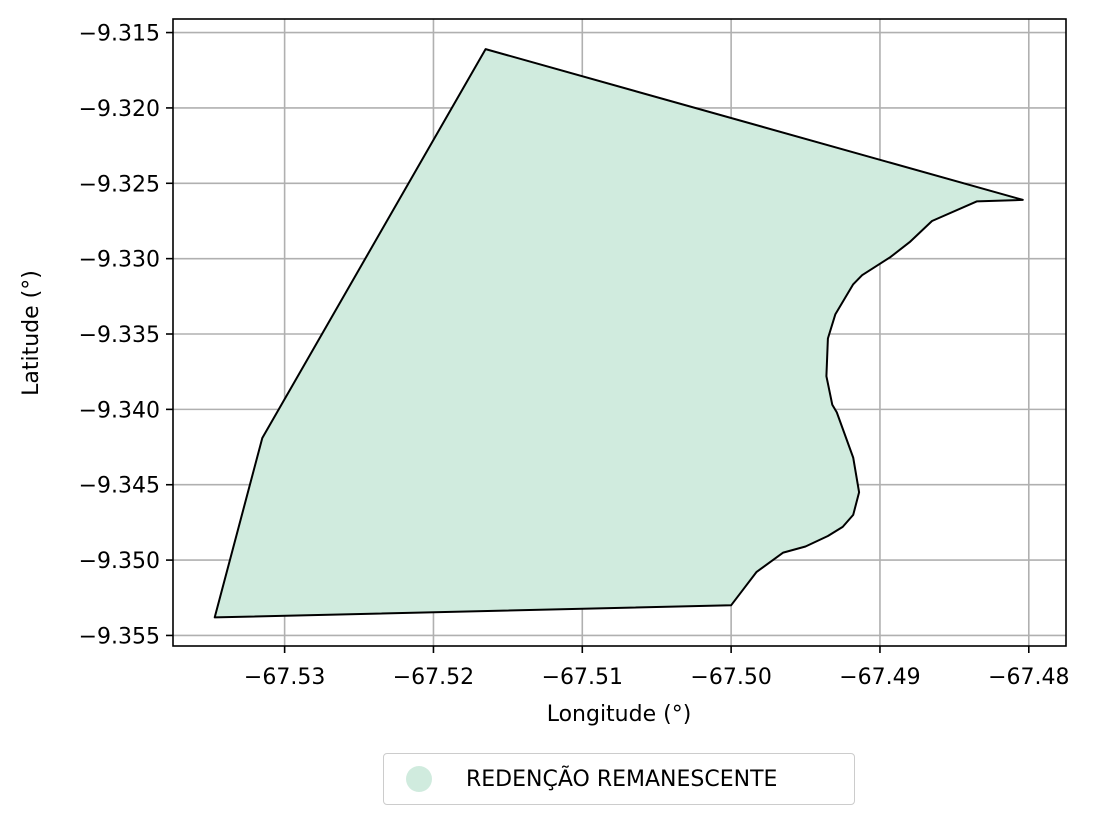 This screenshot has width=1097, height=825. I want to click on x-tick-label: −67.51, so click(582, 677).